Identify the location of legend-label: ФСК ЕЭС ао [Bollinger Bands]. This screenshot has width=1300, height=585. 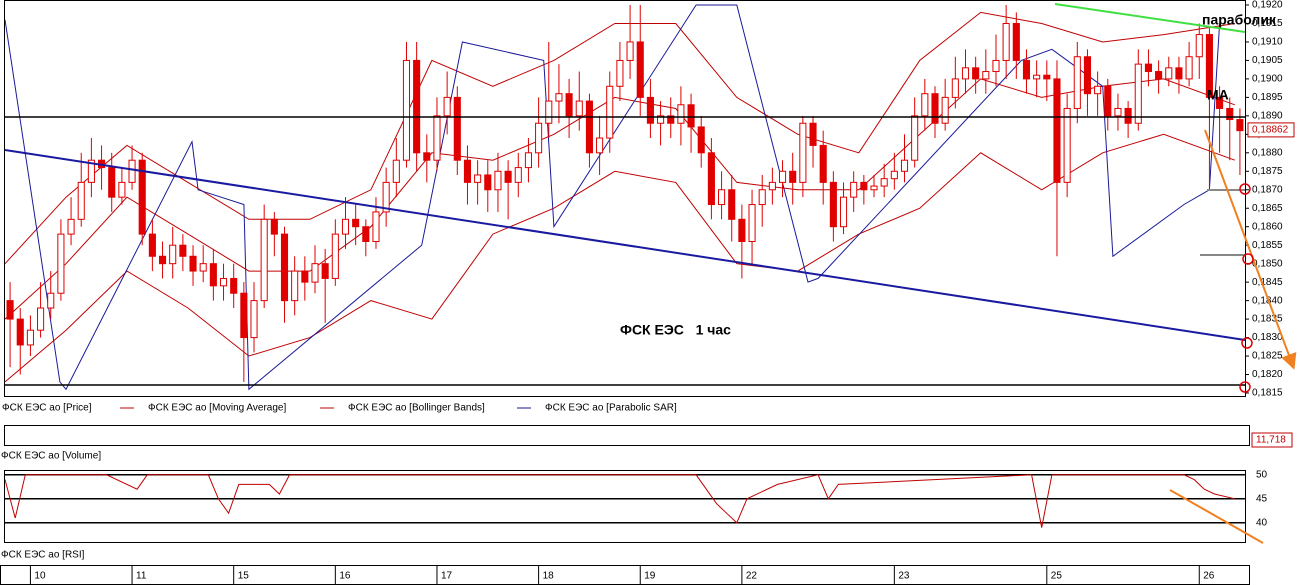
(416, 408).